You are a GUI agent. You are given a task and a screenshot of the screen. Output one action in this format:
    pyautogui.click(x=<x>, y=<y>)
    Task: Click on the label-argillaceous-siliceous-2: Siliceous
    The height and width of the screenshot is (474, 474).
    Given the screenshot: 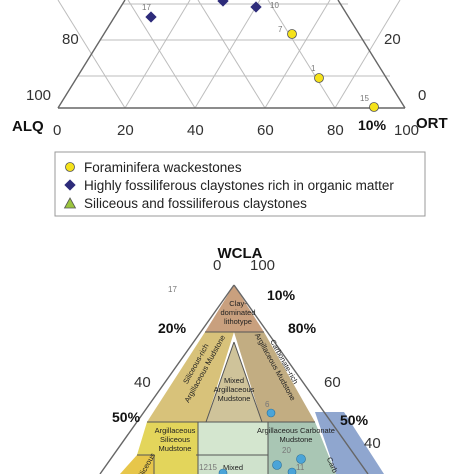 What is the action you would take?
    pyautogui.click(x=175, y=439)
    